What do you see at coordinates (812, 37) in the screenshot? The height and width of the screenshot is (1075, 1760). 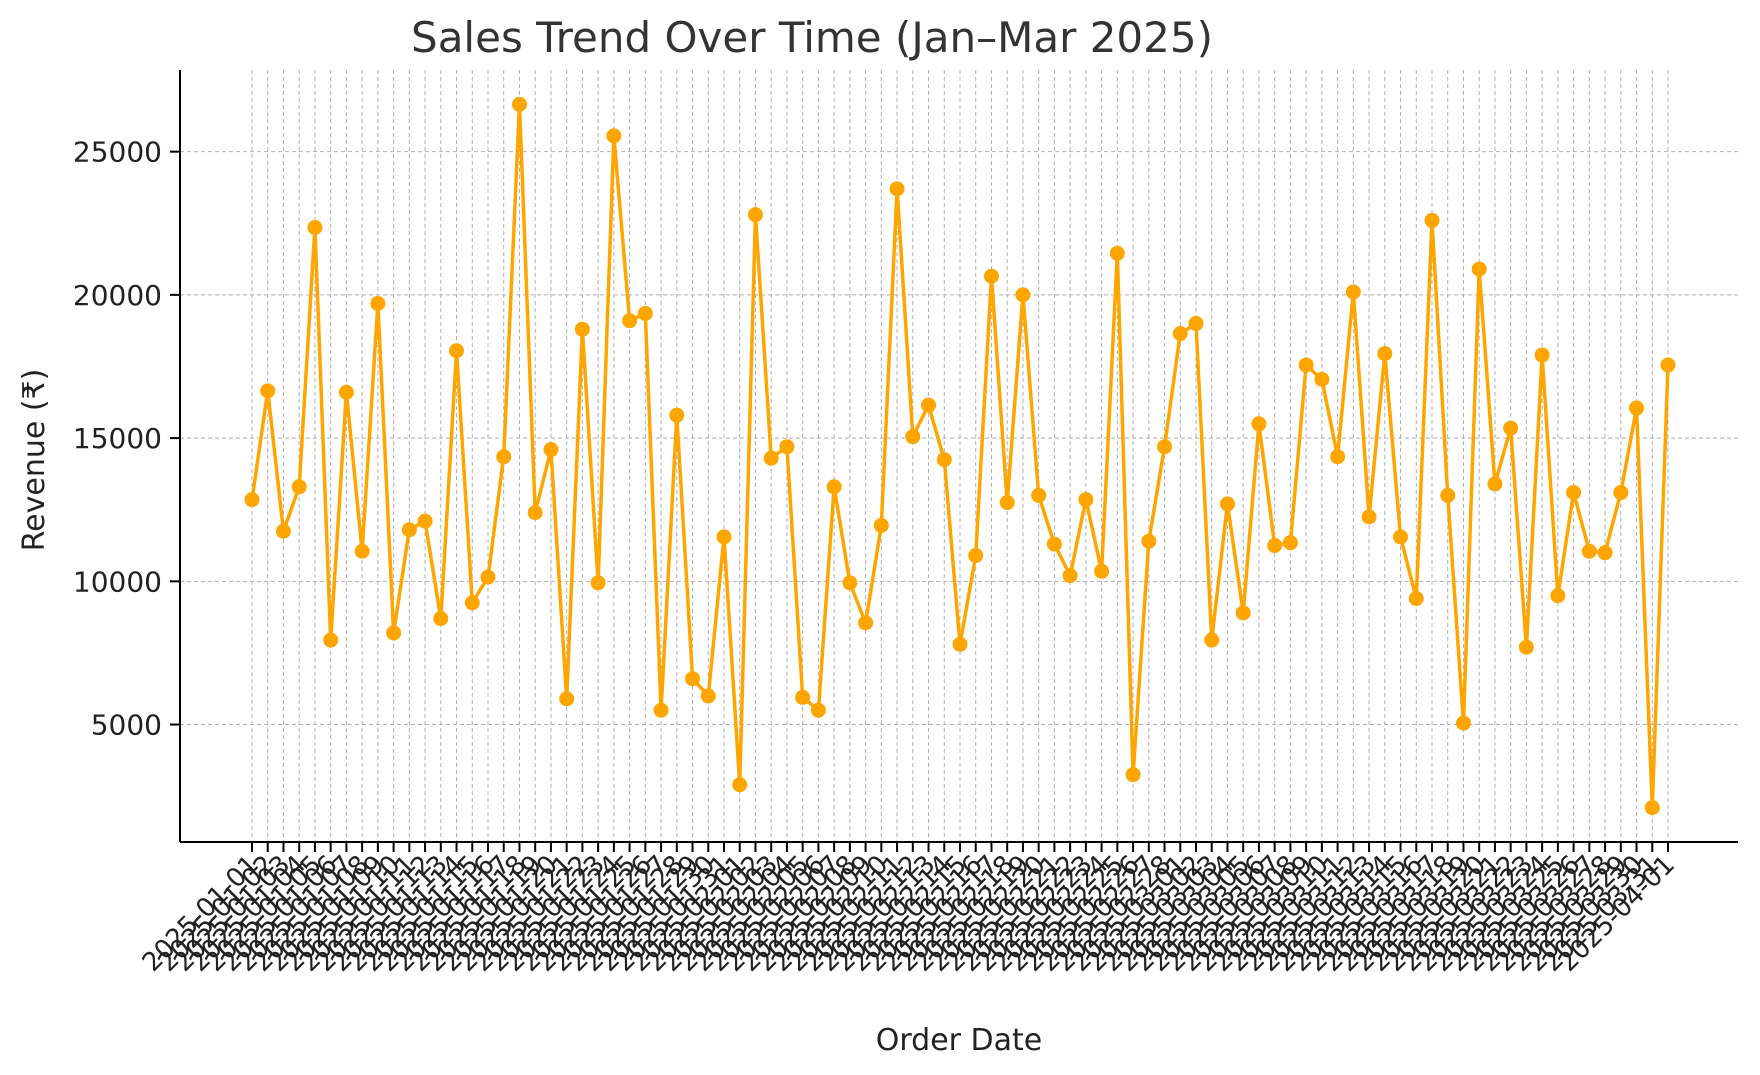 I see `chart-title: Sales Trend Over Time (Jan–Mar 2025)` at bounding box center [812, 37].